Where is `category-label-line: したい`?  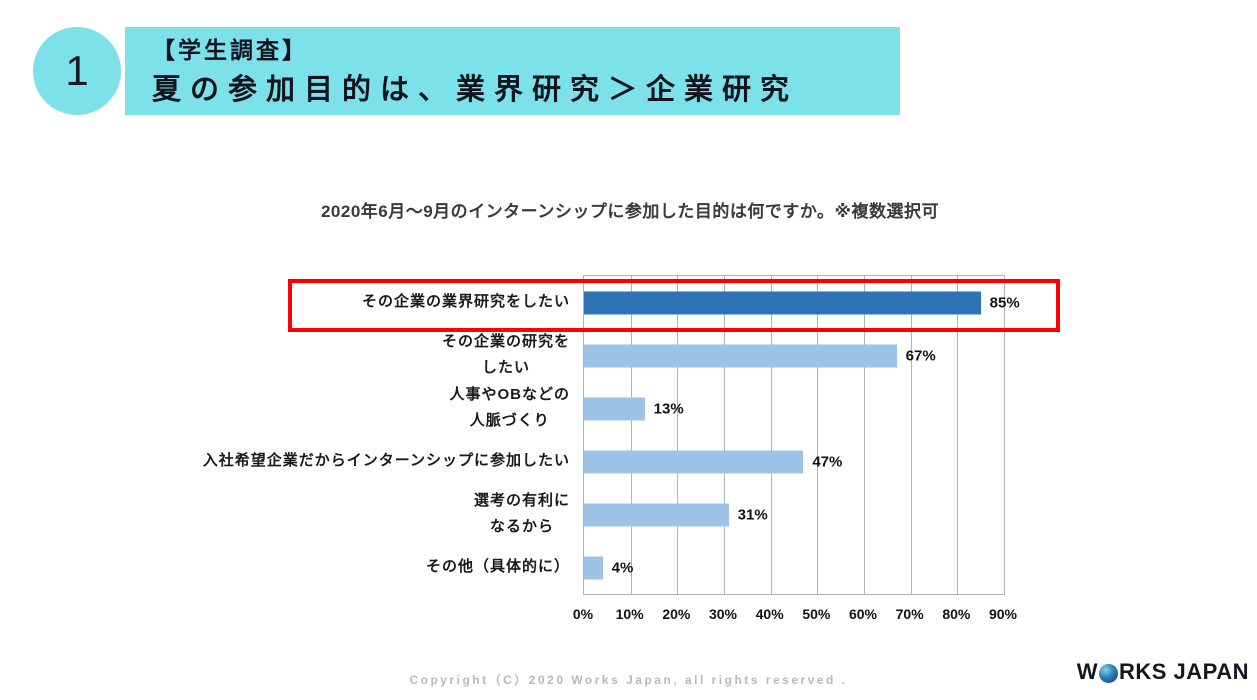 category-label-line: したい is located at coordinates (505, 367).